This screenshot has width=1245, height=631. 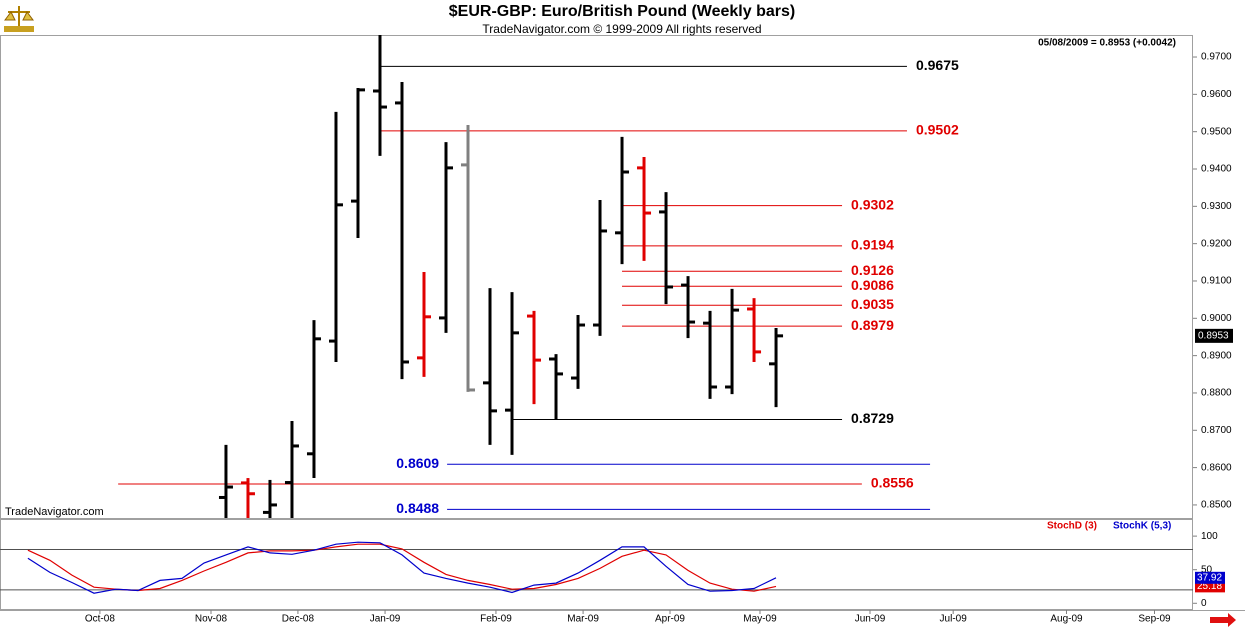 I want to click on x-tick-label: Apr-09, so click(x=670, y=619).